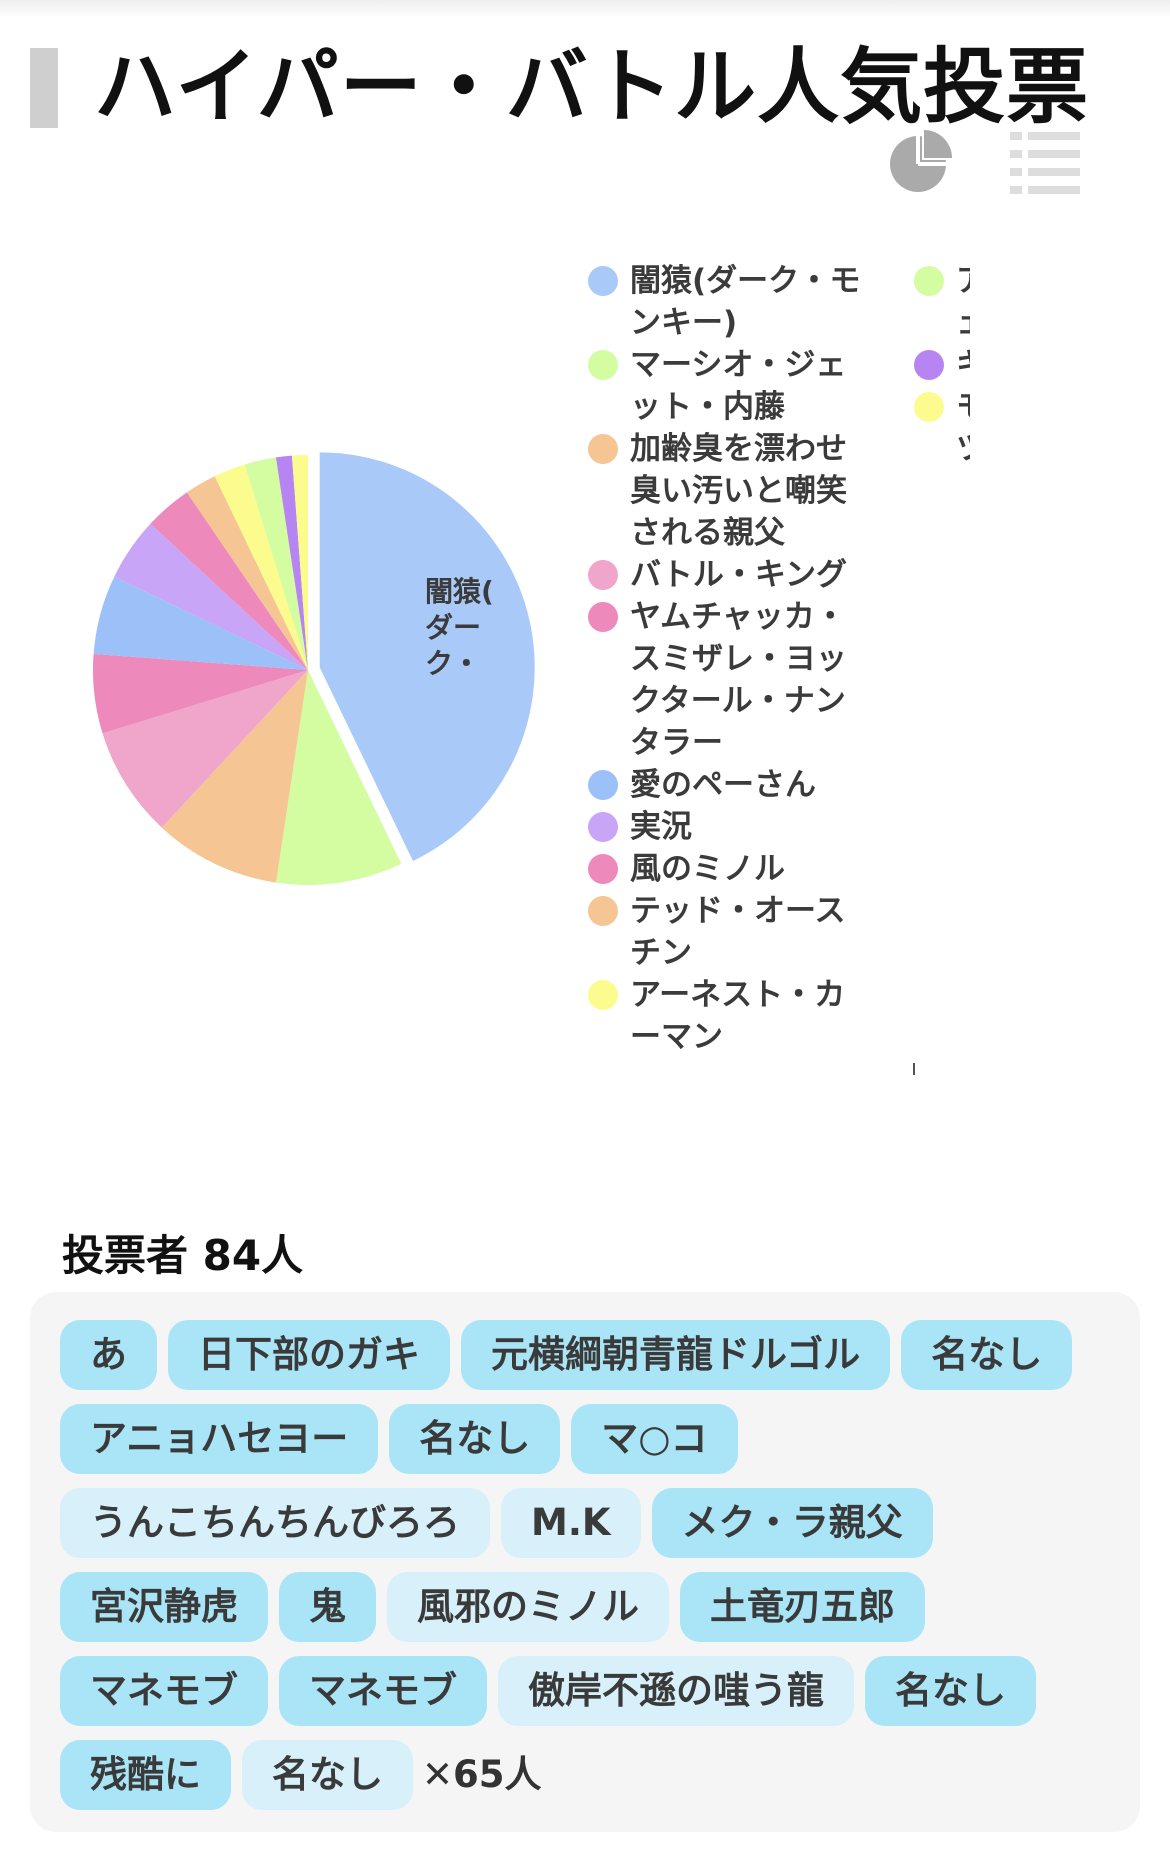  What do you see at coordinates (942, 302) in the screenshot?
I see `legend-item: アンドレ・フェルナンデス` at bounding box center [942, 302].